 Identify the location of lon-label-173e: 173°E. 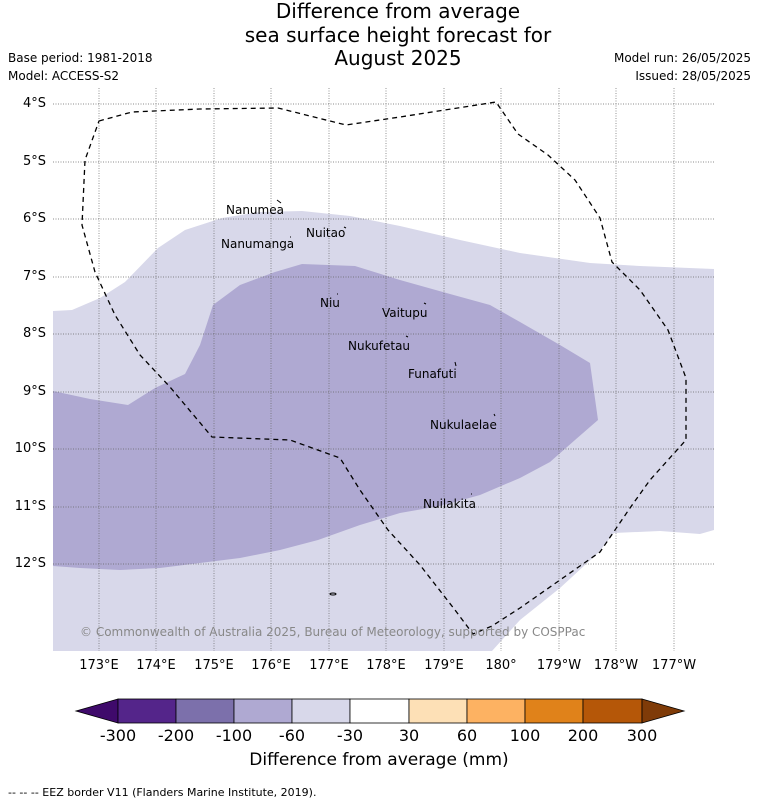
(99, 665).